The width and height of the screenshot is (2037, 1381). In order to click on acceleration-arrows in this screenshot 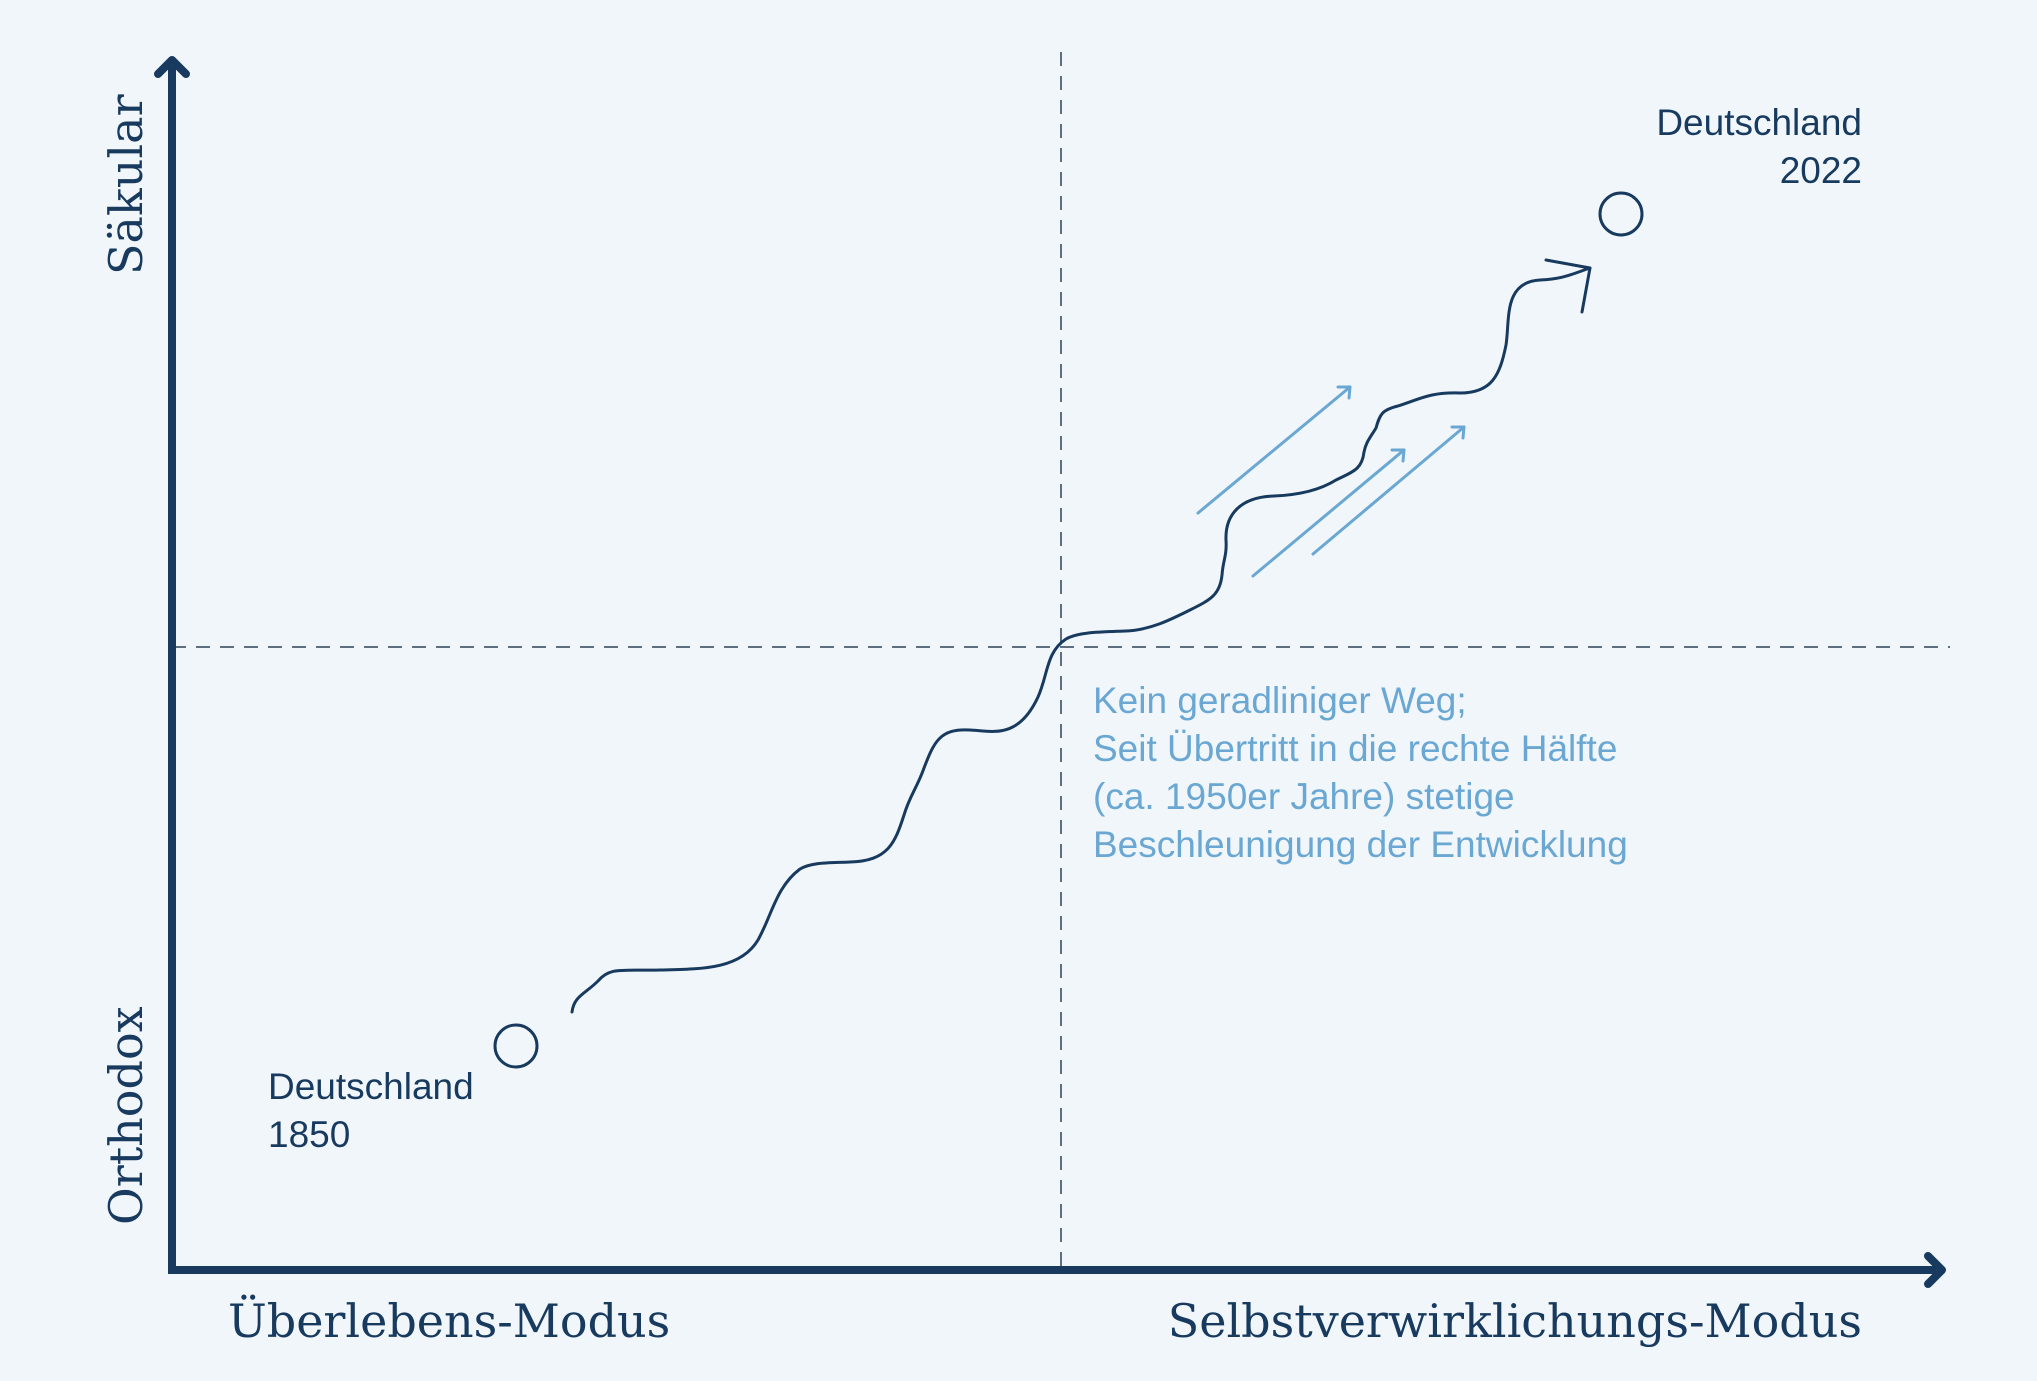, I will do `click(1331, 481)`.